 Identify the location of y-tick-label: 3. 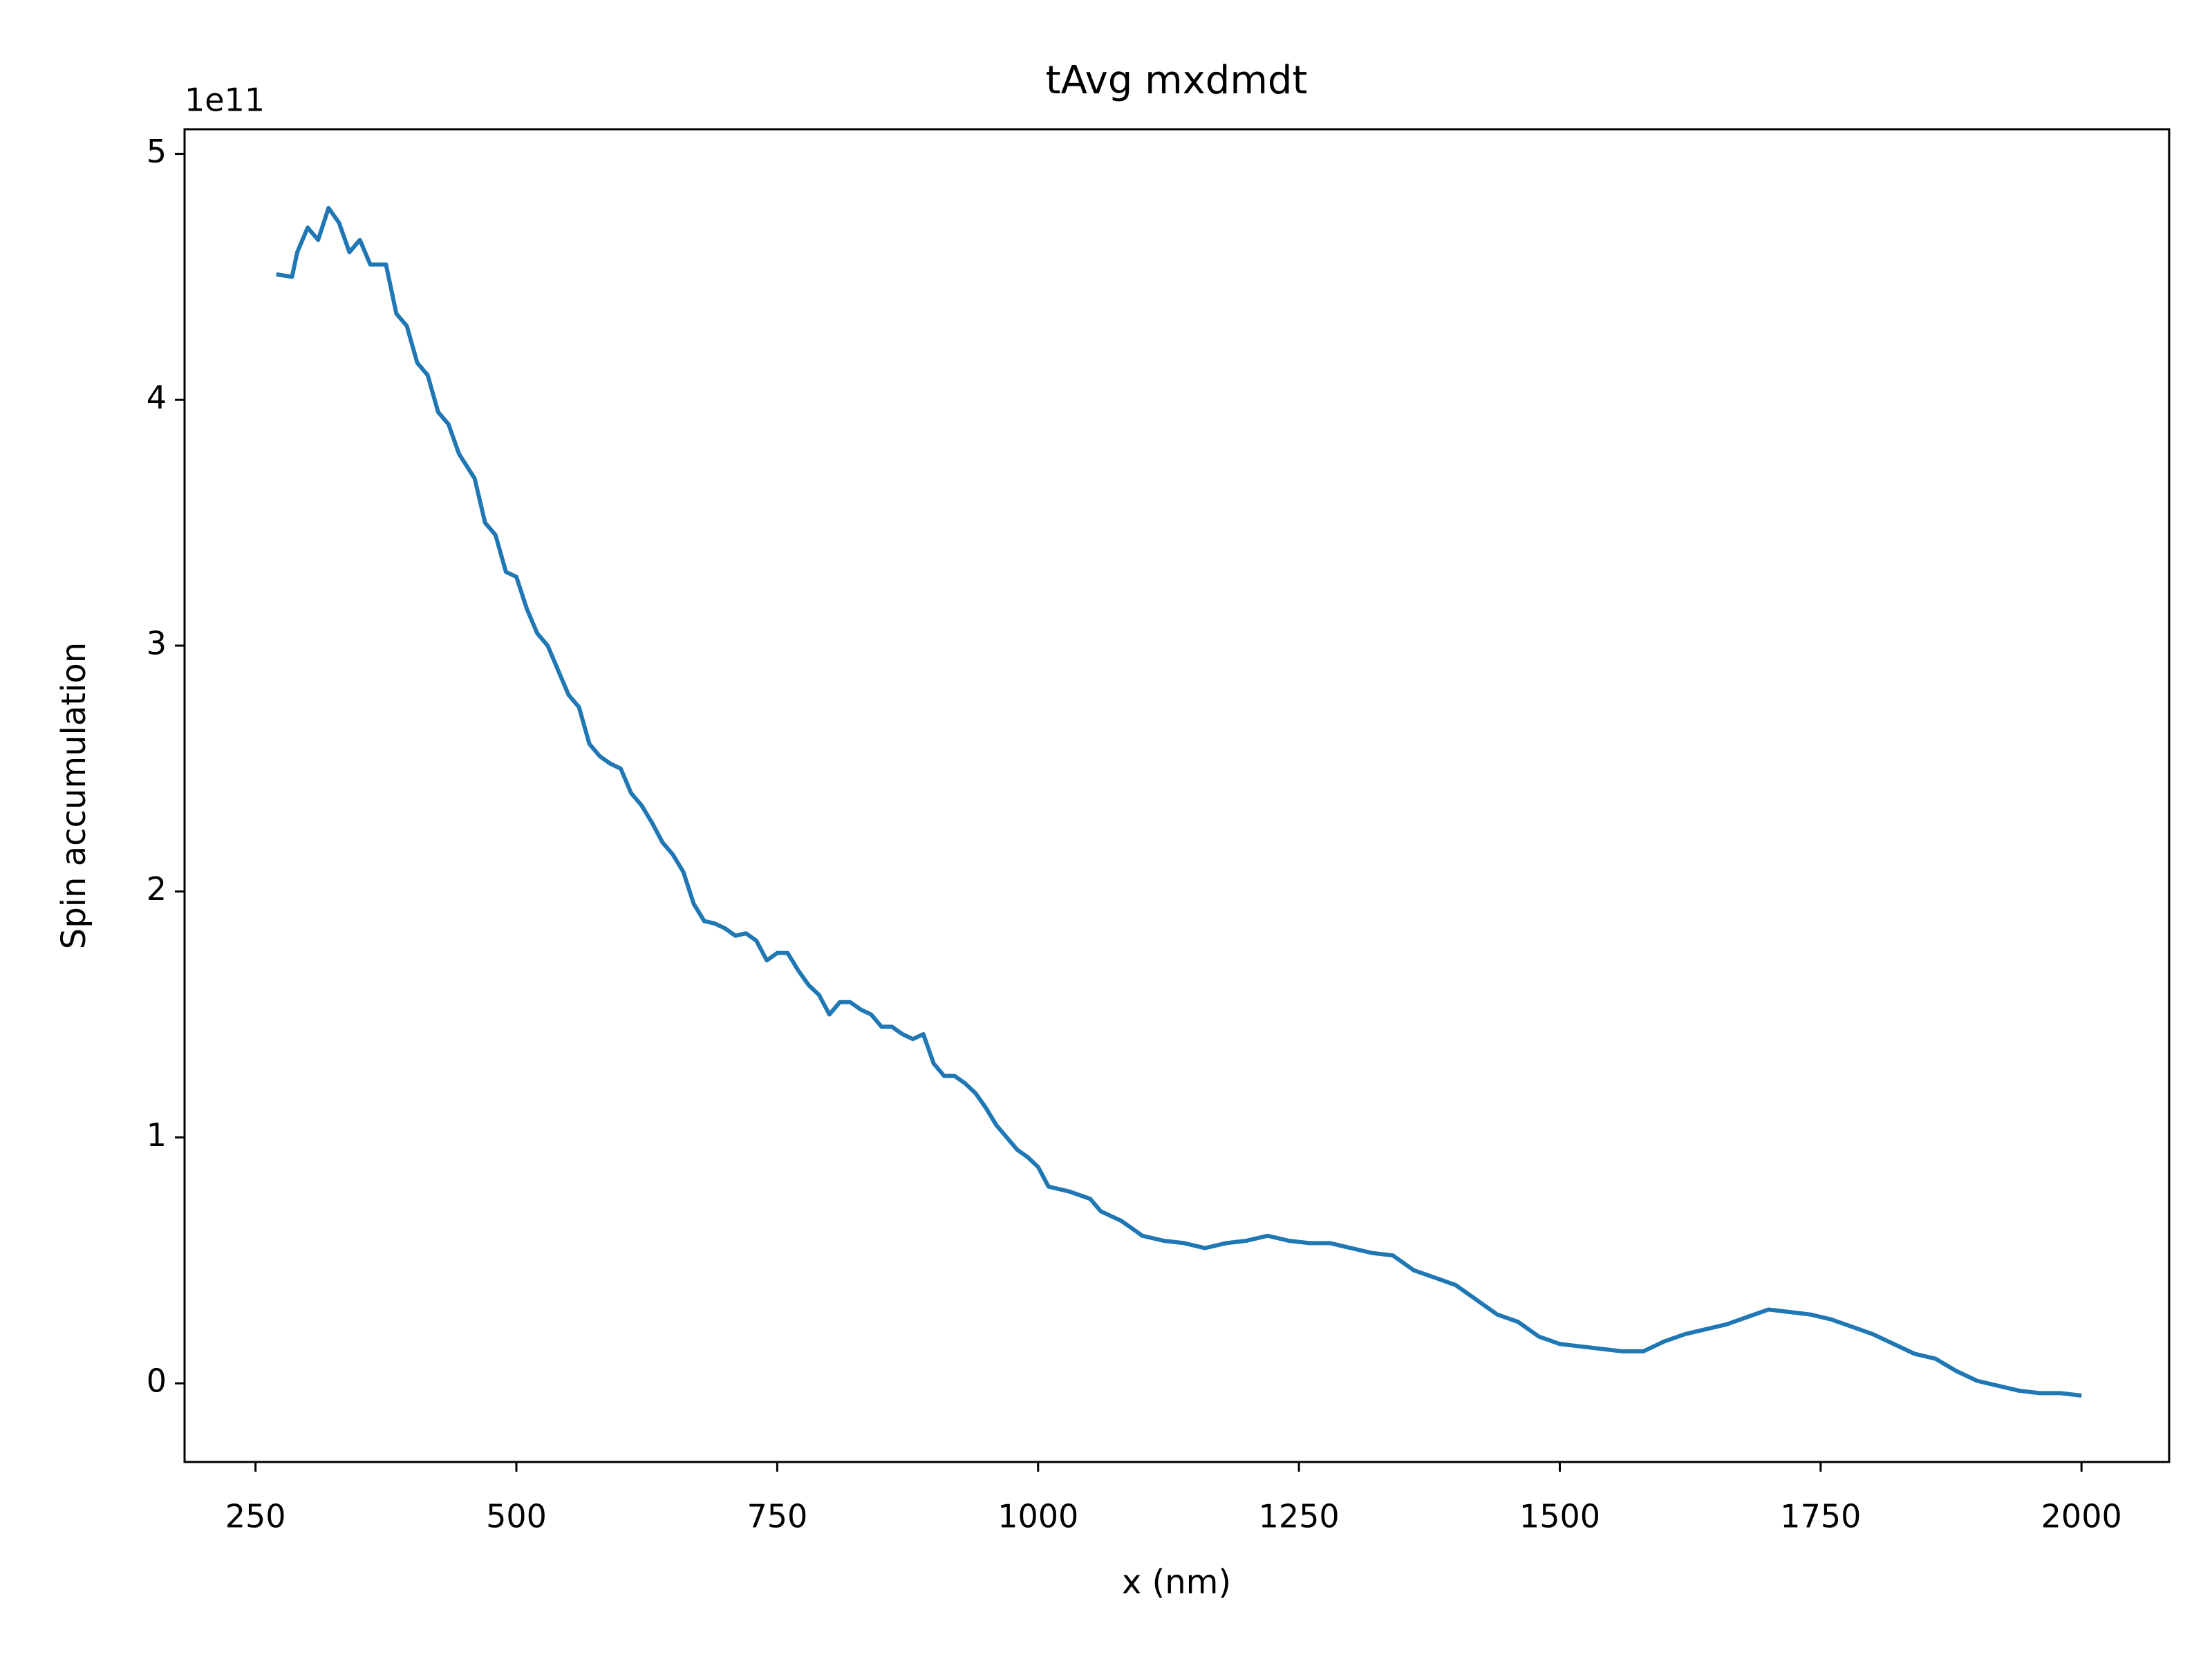
(157, 643).